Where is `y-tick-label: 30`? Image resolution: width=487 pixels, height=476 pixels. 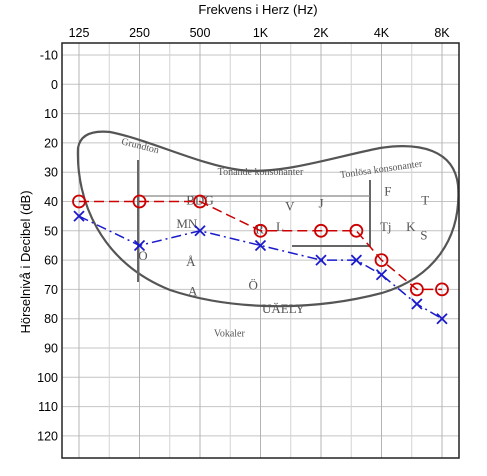
y-tick-label: 30 is located at coordinates (51, 173).